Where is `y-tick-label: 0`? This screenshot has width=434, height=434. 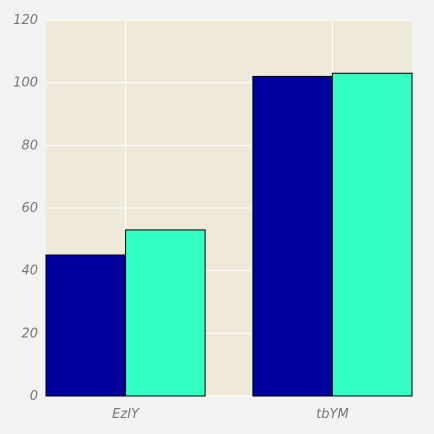
y-tick-label: 0 is located at coordinates (34, 396).